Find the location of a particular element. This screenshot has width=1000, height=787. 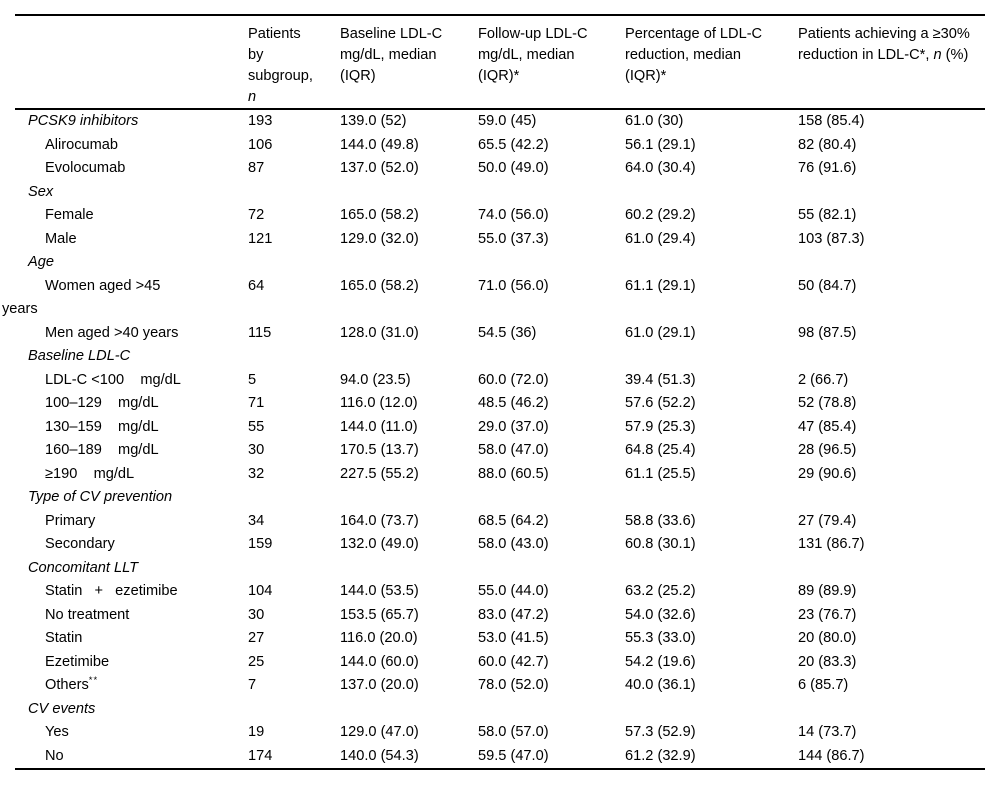

data-cell: 58.0 (47.0) is located at coordinates (551, 451).